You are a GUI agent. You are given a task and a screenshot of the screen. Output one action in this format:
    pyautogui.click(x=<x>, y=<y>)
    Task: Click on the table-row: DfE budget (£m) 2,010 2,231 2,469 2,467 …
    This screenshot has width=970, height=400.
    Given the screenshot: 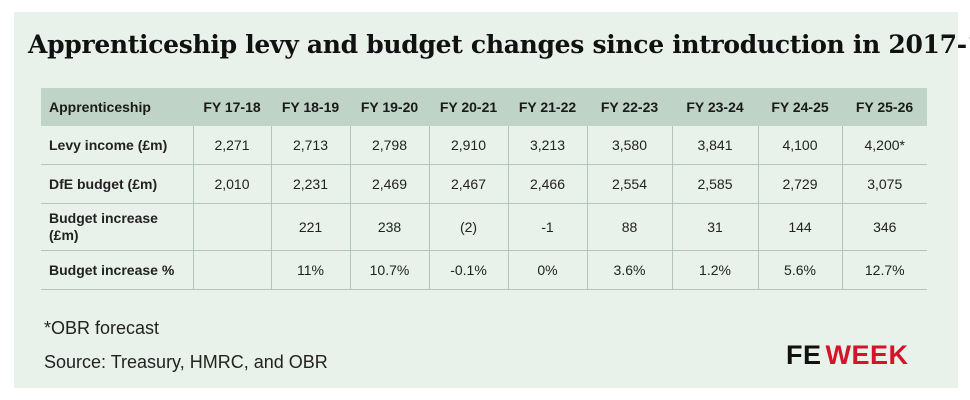 What is the action you would take?
    pyautogui.click(x=484, y=184)
    